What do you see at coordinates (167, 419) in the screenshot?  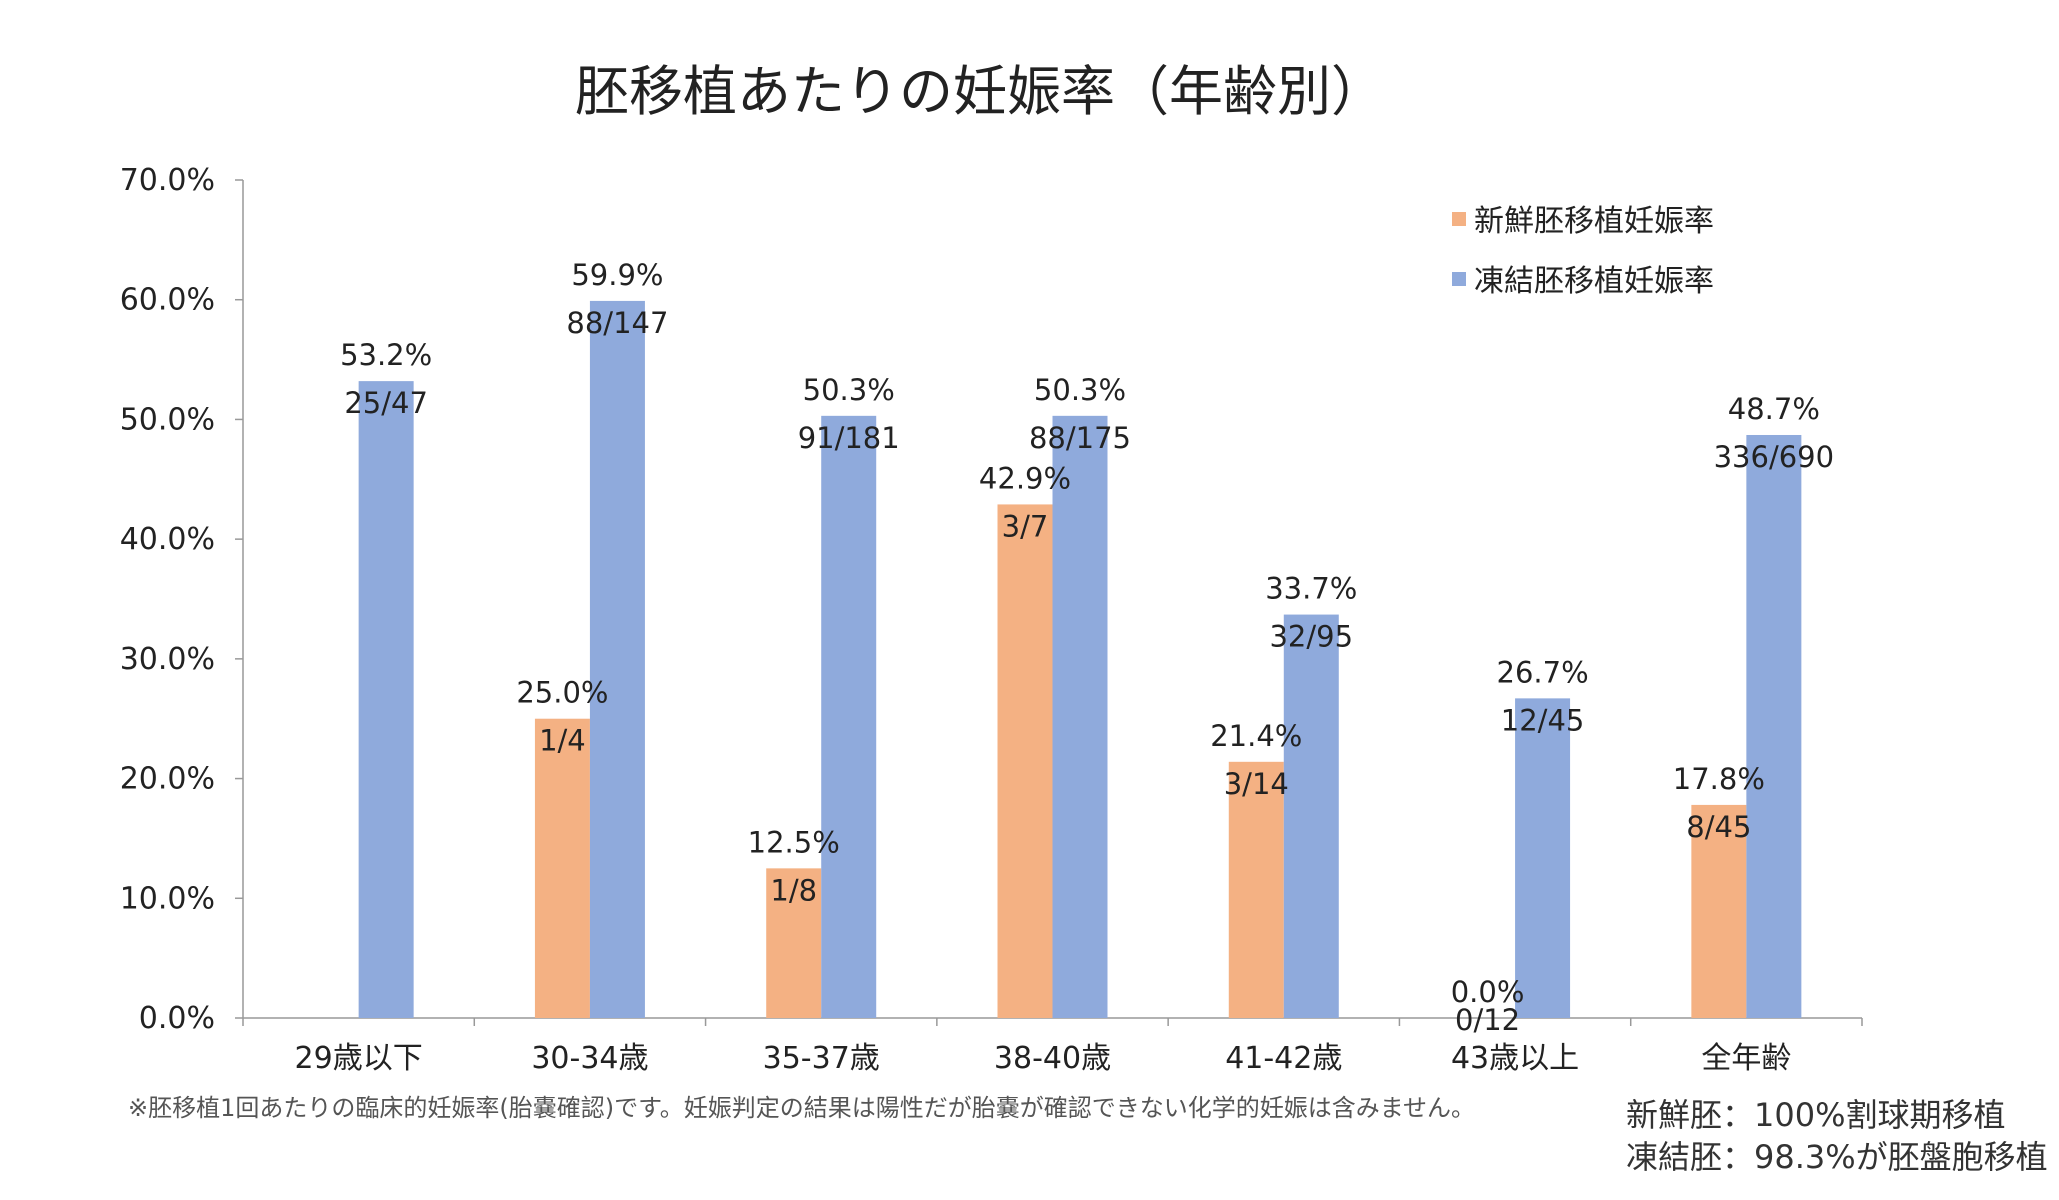 I see `y-tick-label: 50.0%` at bounding box center [167, 419].